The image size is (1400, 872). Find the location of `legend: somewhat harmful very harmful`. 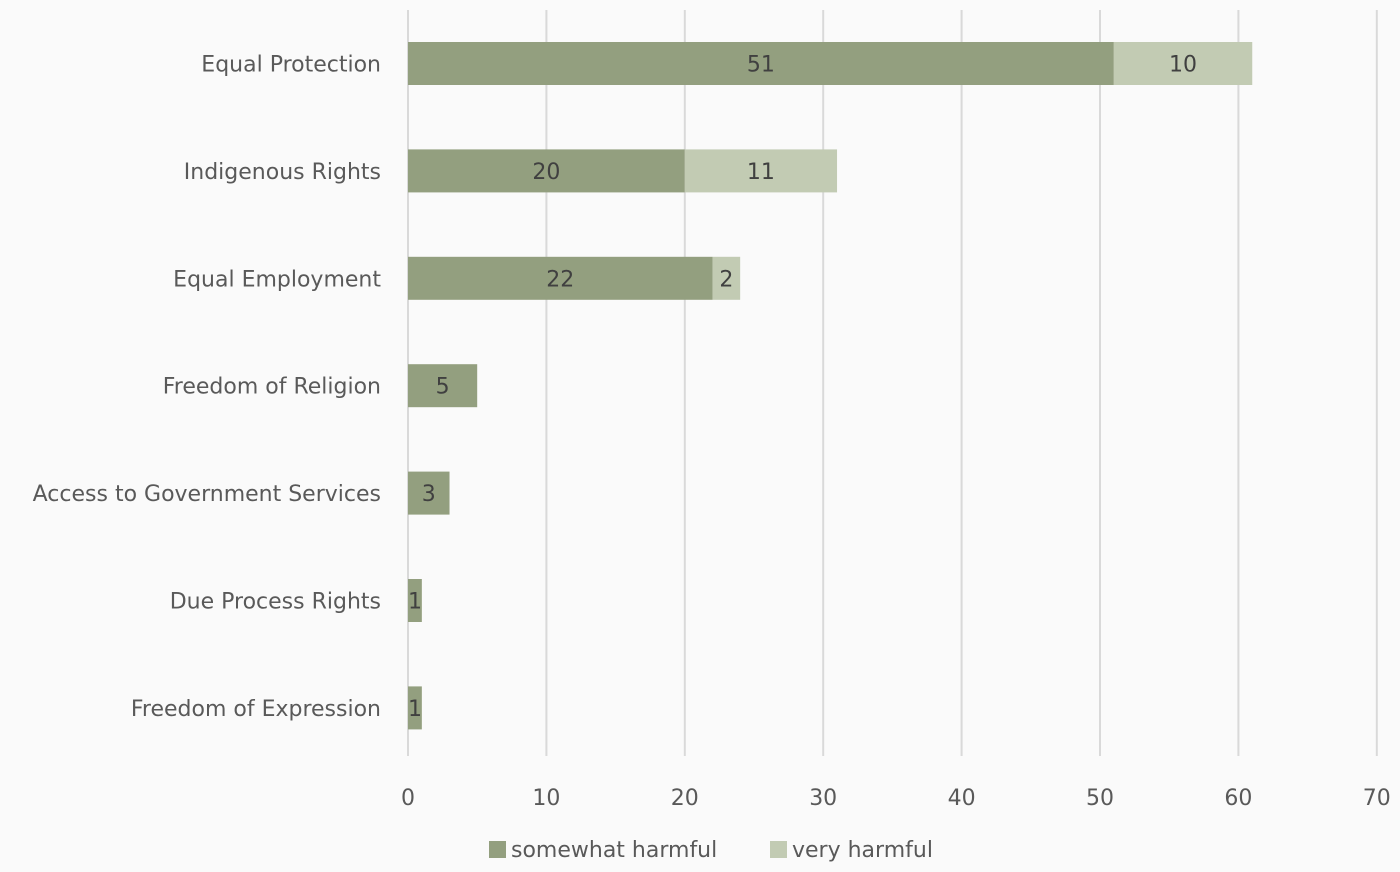

legend: somewhat harmful very harmful is located at coordinates (711, 850).